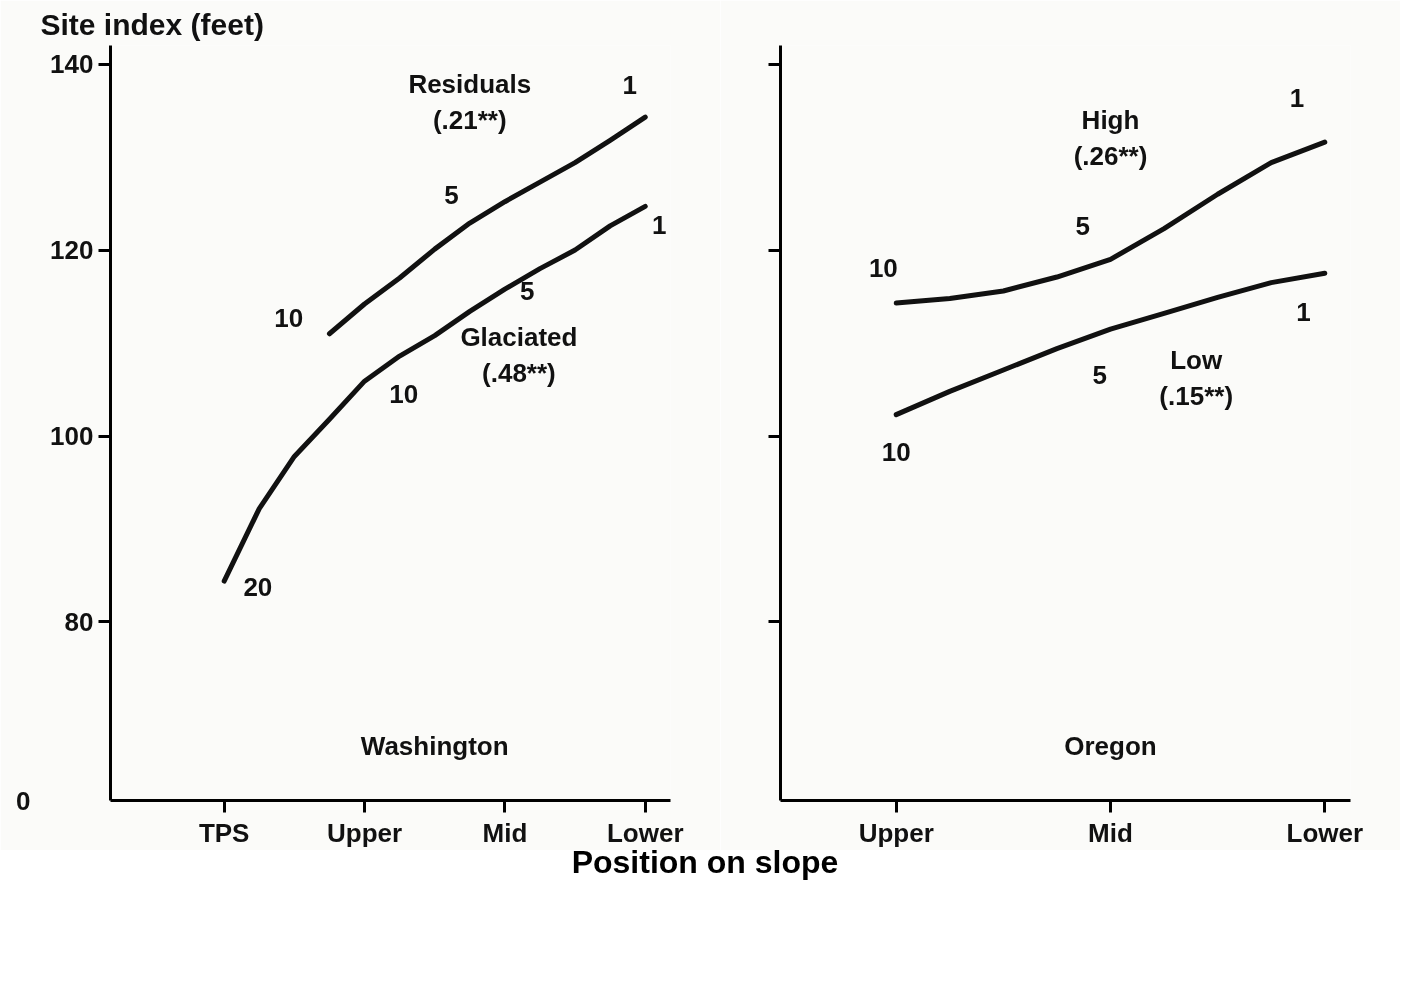  What do you see at coordinates (224, 832) in the screenshot?
I see `x-tick-label: TPS` at bounding box center [224, 832].